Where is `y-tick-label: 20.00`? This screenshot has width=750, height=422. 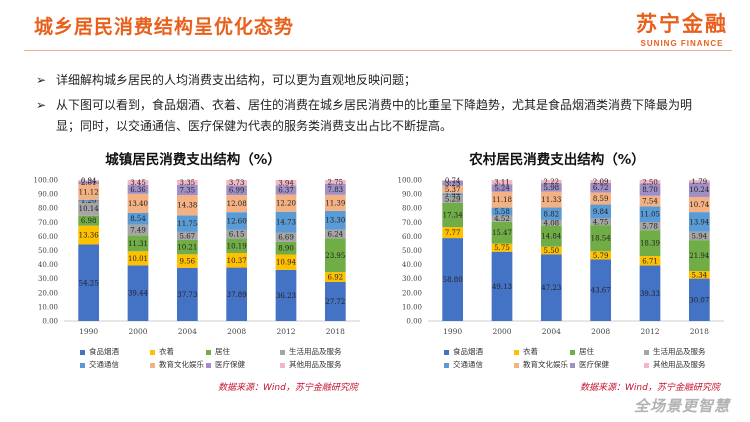 y-tick-label: 20.00 is located at coordinates (412, 293).